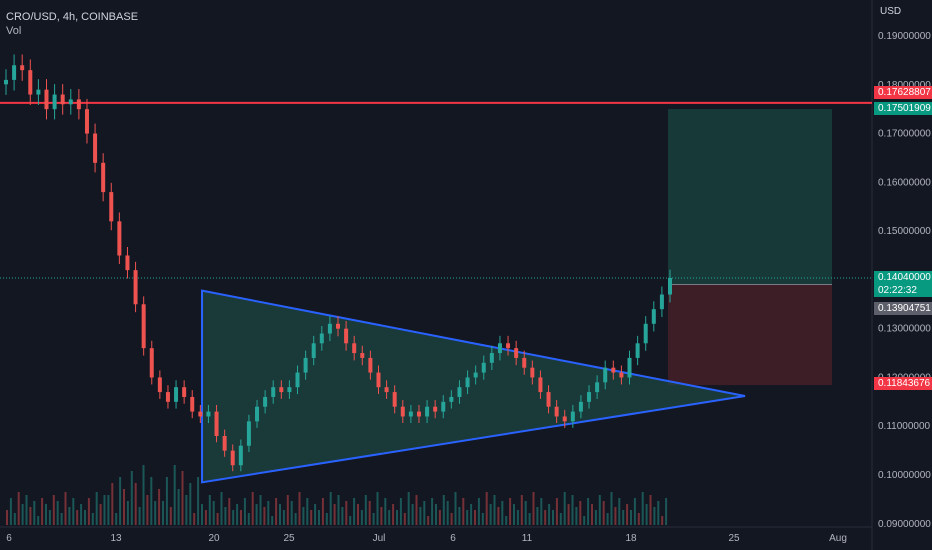 This screenshot has height=550, width=932. Describe the element at coordinates (14, 31) in the screenshot. I see `volume-label: Vol` at that location.